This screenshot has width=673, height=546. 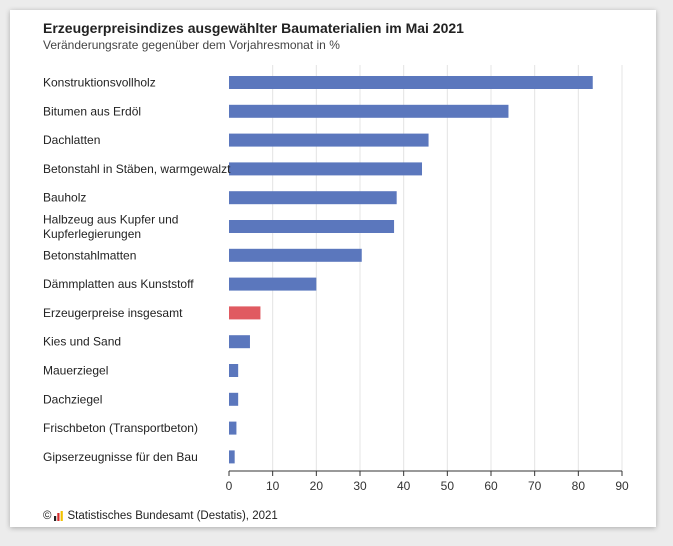 What do you see at coordinates (118, 284) in the screenshot?
I see `category-label: Dämmplatten aus Kunststoff` at bounding box center [118, 284].